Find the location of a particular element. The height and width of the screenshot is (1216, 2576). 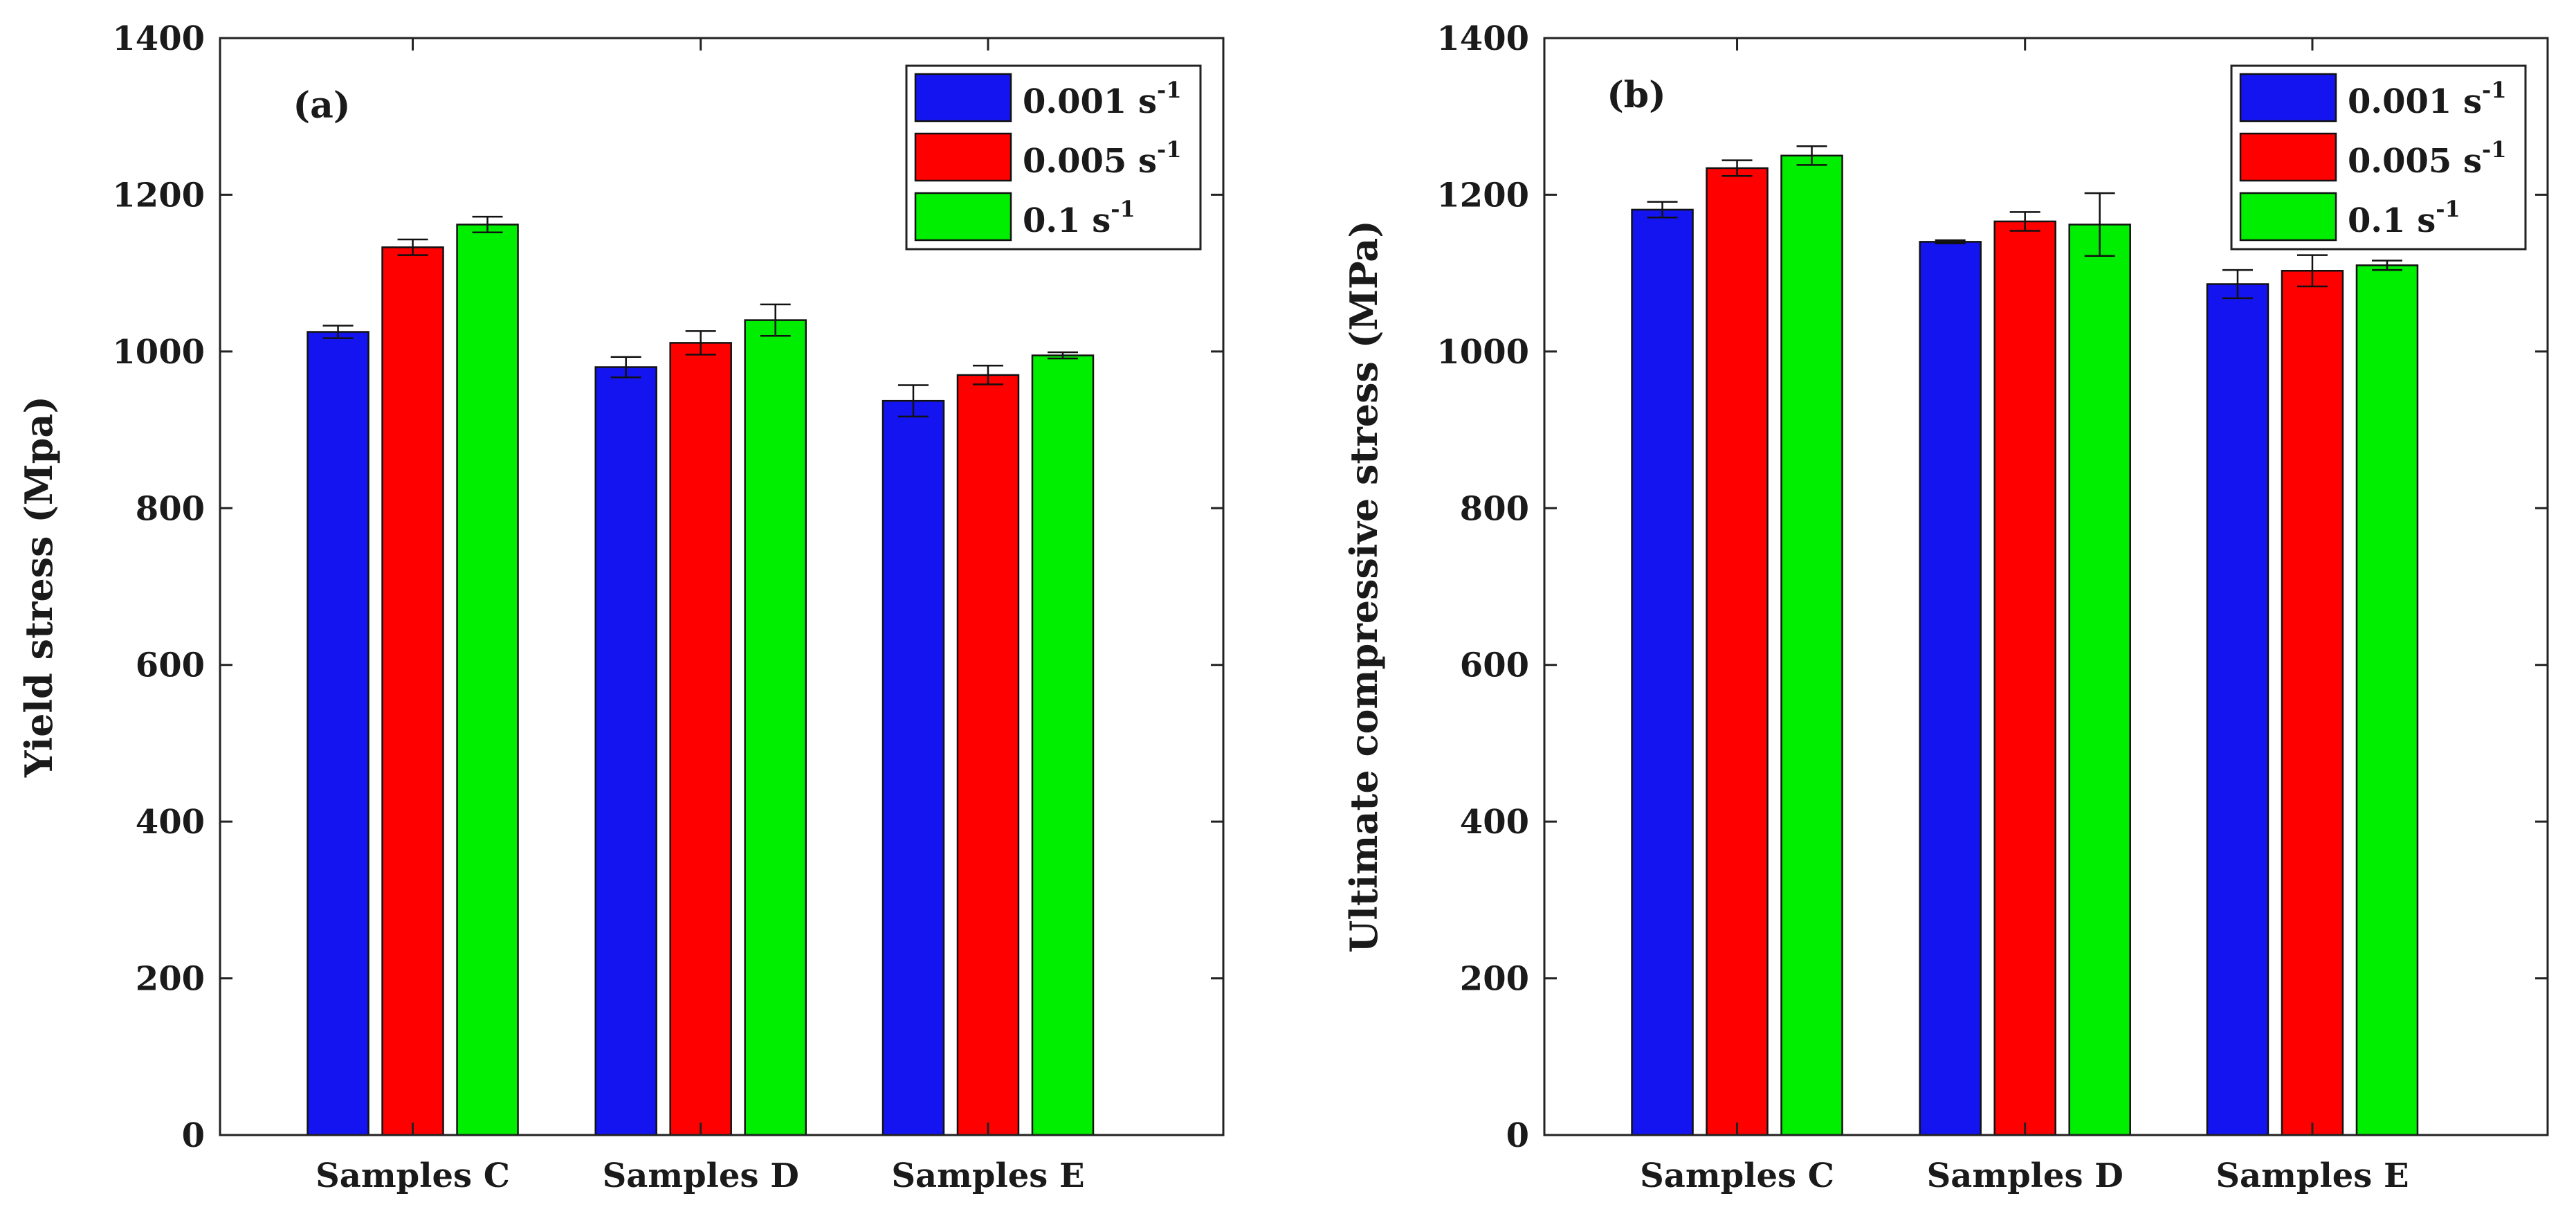

panel-label: (b) is located at coordinates (1637, 95).